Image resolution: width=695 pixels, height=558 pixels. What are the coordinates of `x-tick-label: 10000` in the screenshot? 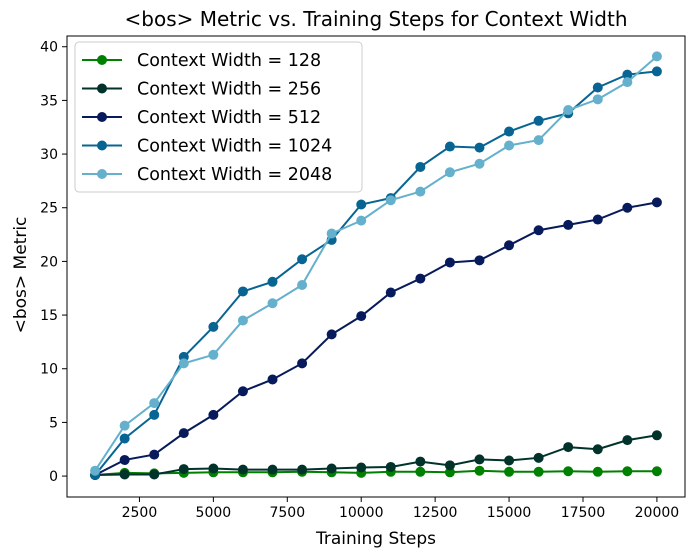 It's located at (361, 513).